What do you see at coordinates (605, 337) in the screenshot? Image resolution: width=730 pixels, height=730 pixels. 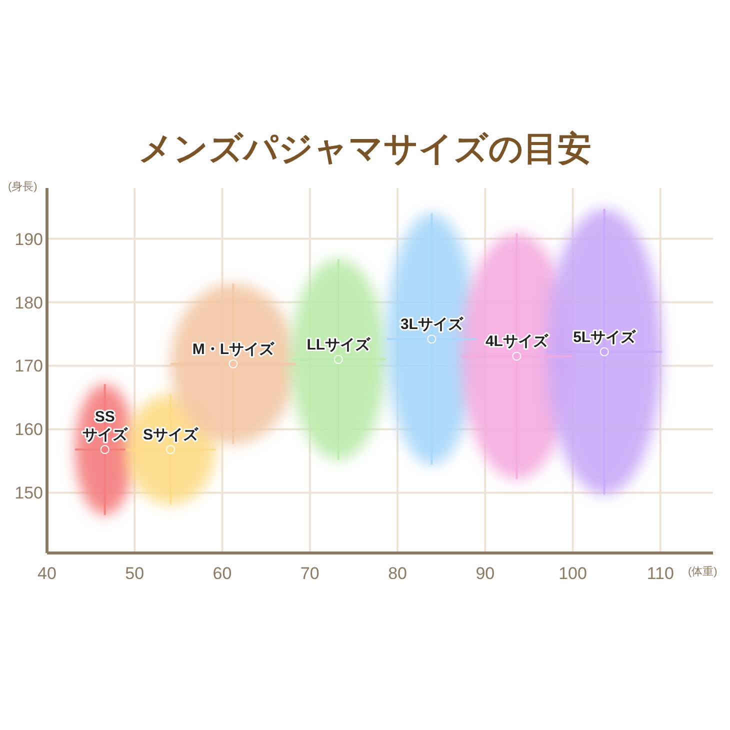 I see `series-label: 5Lサイズ` at bounding box center [605, 337].